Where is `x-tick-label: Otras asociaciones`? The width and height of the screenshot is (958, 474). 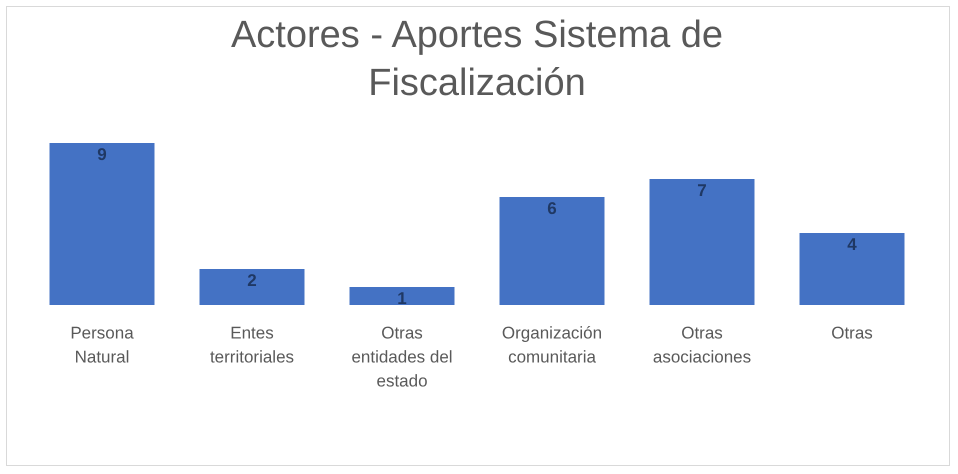 x-tick-label: Otras asociaciones is located at coordinates (702, 345).